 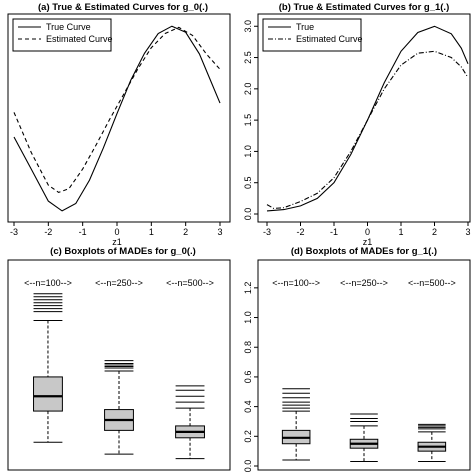 I want to click on y-tick-label: 0.2, so click(x=248, y=436).